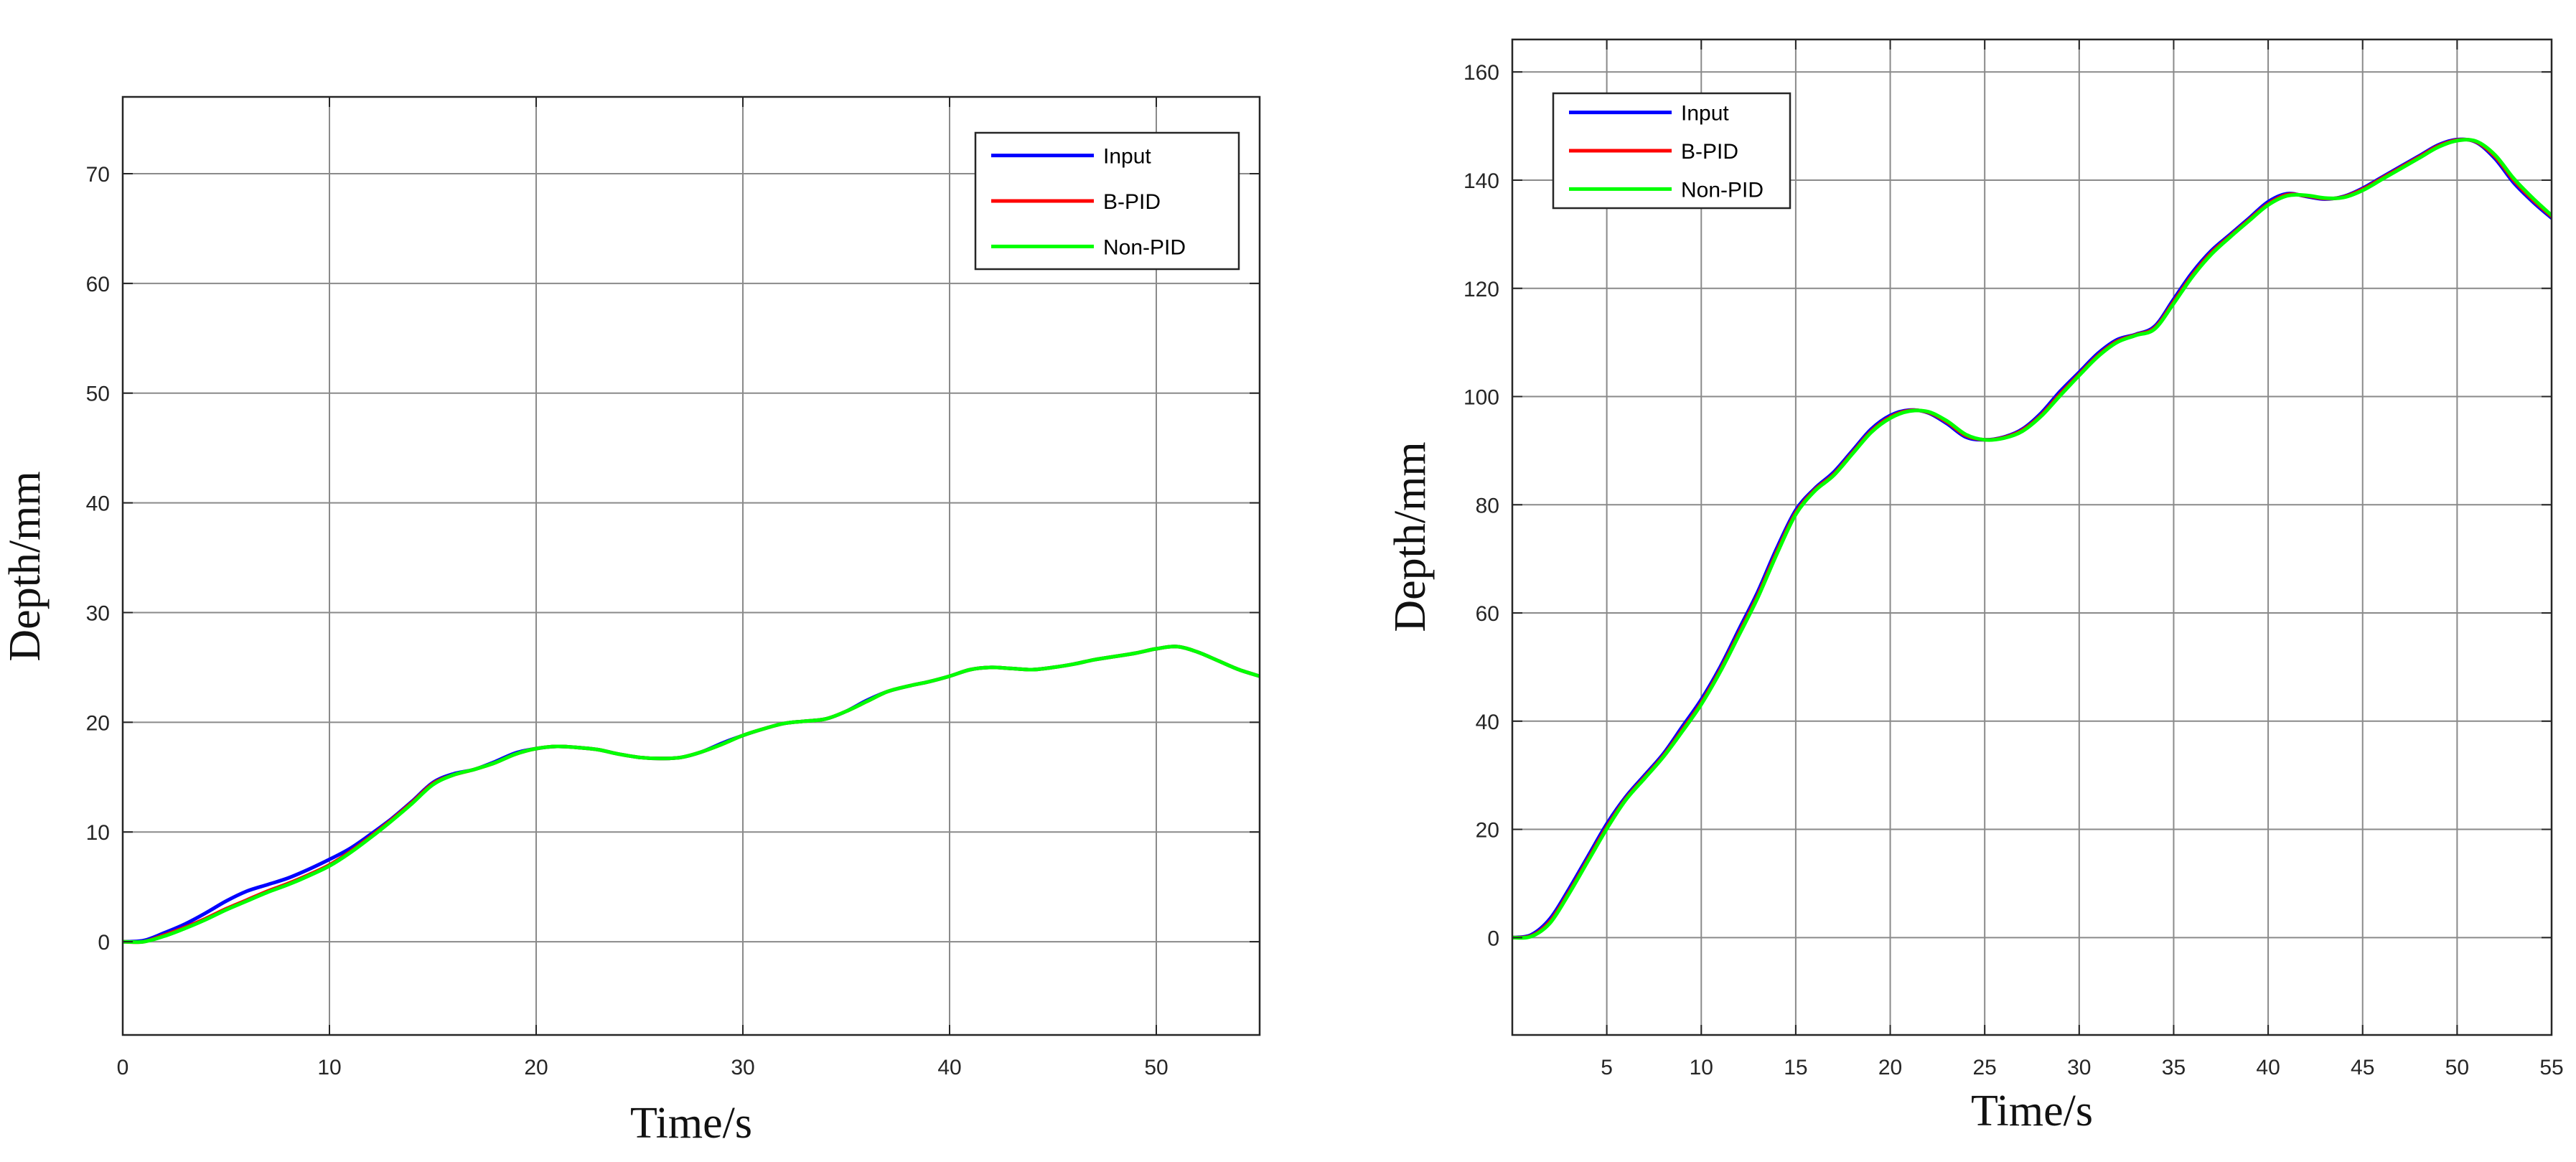 The height and width of the screenshot is (1162, 2576). What do you see at coordinates (2362, 1067) in the screenshot?
I see `x-tick-label: 45` at bounding box center [2362, 1067].